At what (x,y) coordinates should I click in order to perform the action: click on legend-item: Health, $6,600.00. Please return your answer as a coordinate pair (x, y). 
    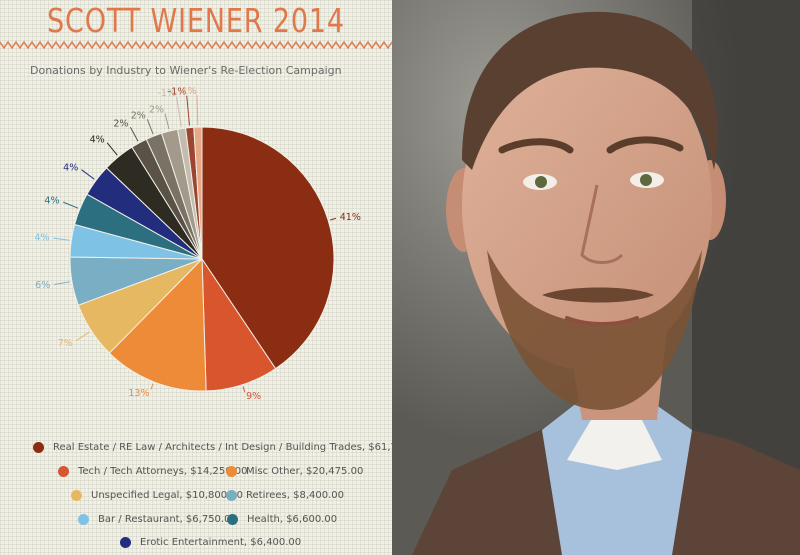
    Looking at the image, I should click on (282, 519).